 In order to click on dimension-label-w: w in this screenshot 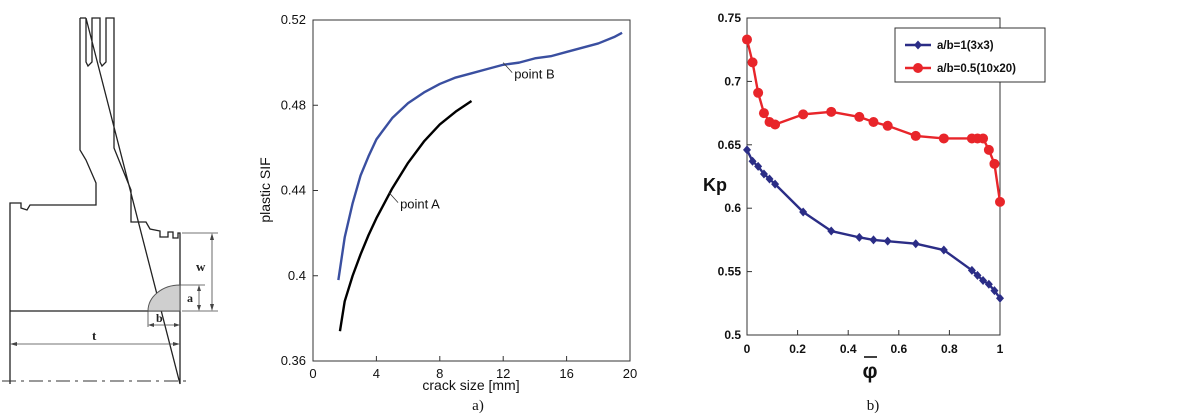, I will do `click(201, 266)`.